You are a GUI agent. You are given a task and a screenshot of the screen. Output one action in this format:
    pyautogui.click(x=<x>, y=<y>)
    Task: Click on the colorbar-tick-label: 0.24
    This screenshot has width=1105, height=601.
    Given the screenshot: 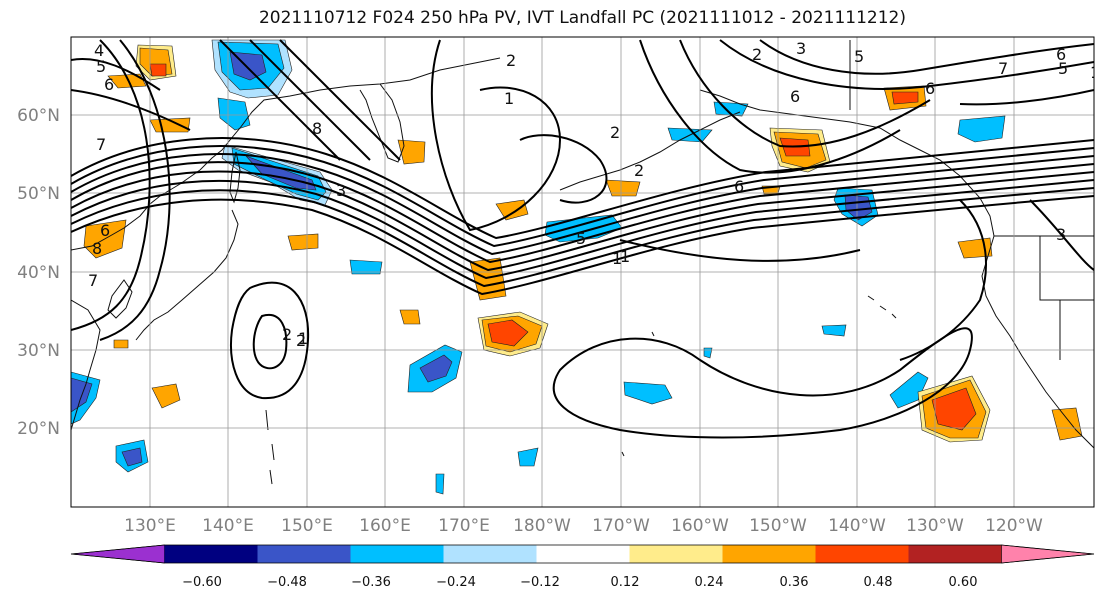 What is the action you would take?
    pyautogui.click(x=709, y=582)
    